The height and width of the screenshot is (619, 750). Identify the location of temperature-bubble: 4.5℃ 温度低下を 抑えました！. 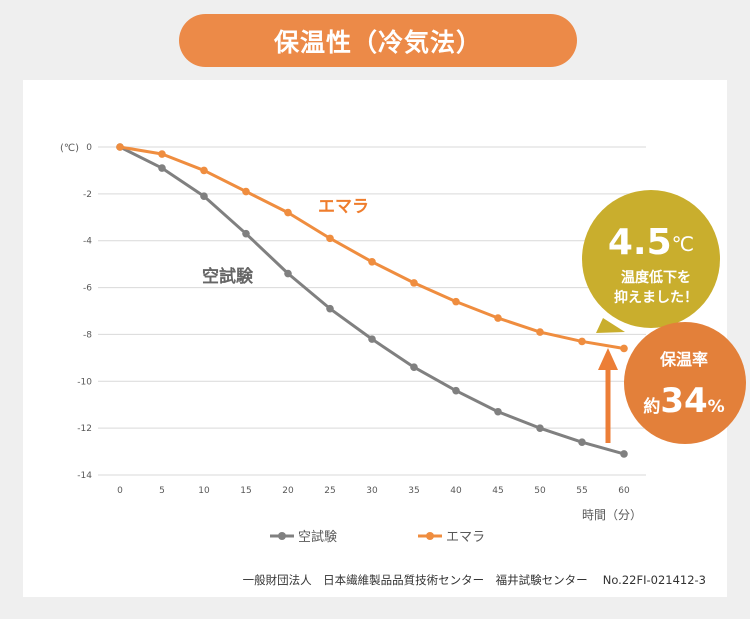
(651, 261).